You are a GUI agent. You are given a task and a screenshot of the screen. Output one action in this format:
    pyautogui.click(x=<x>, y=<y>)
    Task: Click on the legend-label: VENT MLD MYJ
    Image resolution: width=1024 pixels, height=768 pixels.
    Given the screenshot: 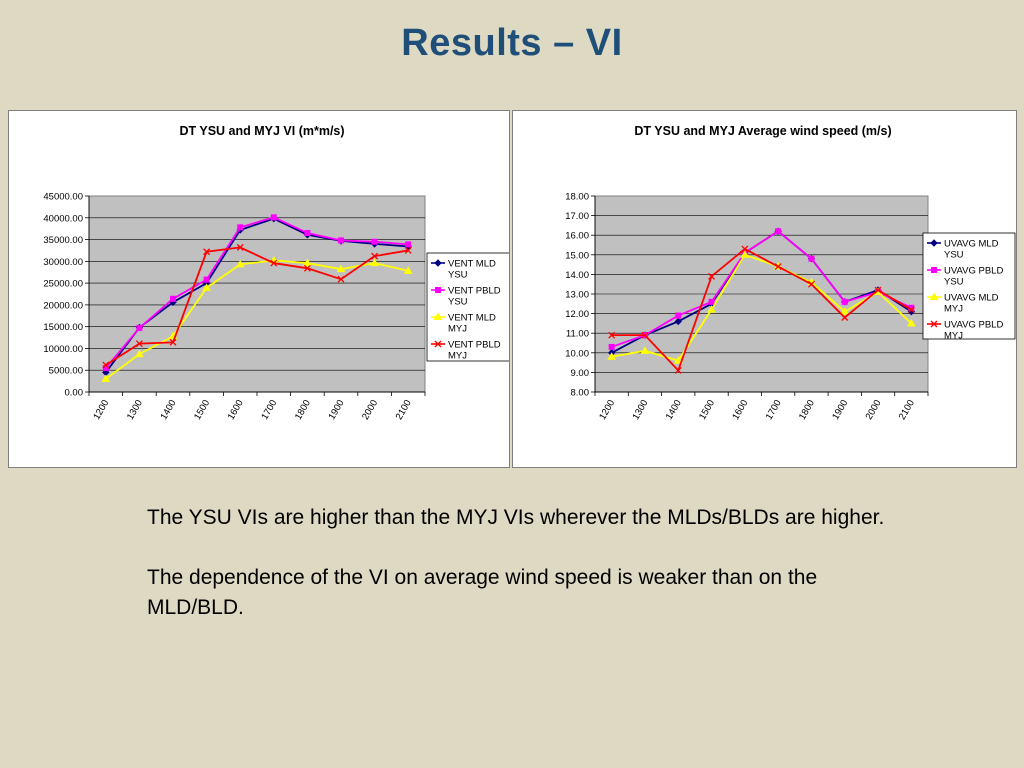 What is the action you would take?
    pyautogui.click(x=472, y=324)
    